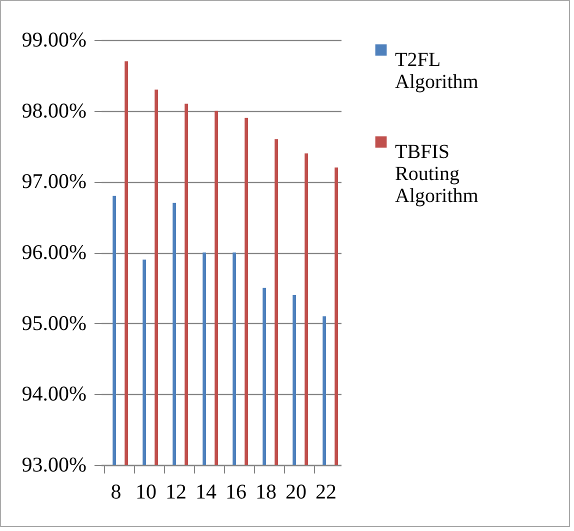  I want to click on legend-label: T2FL Algorithm, so click(437, 71).